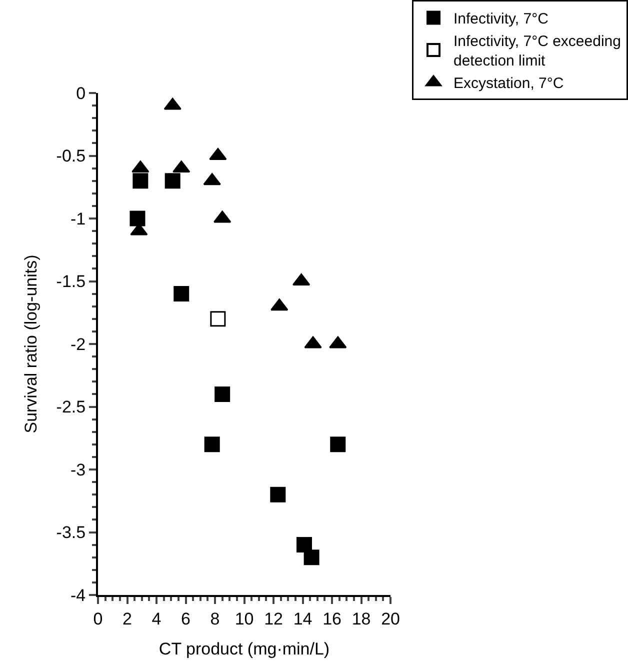  I want to click on x-tick-label: 6, so click(185, 618).